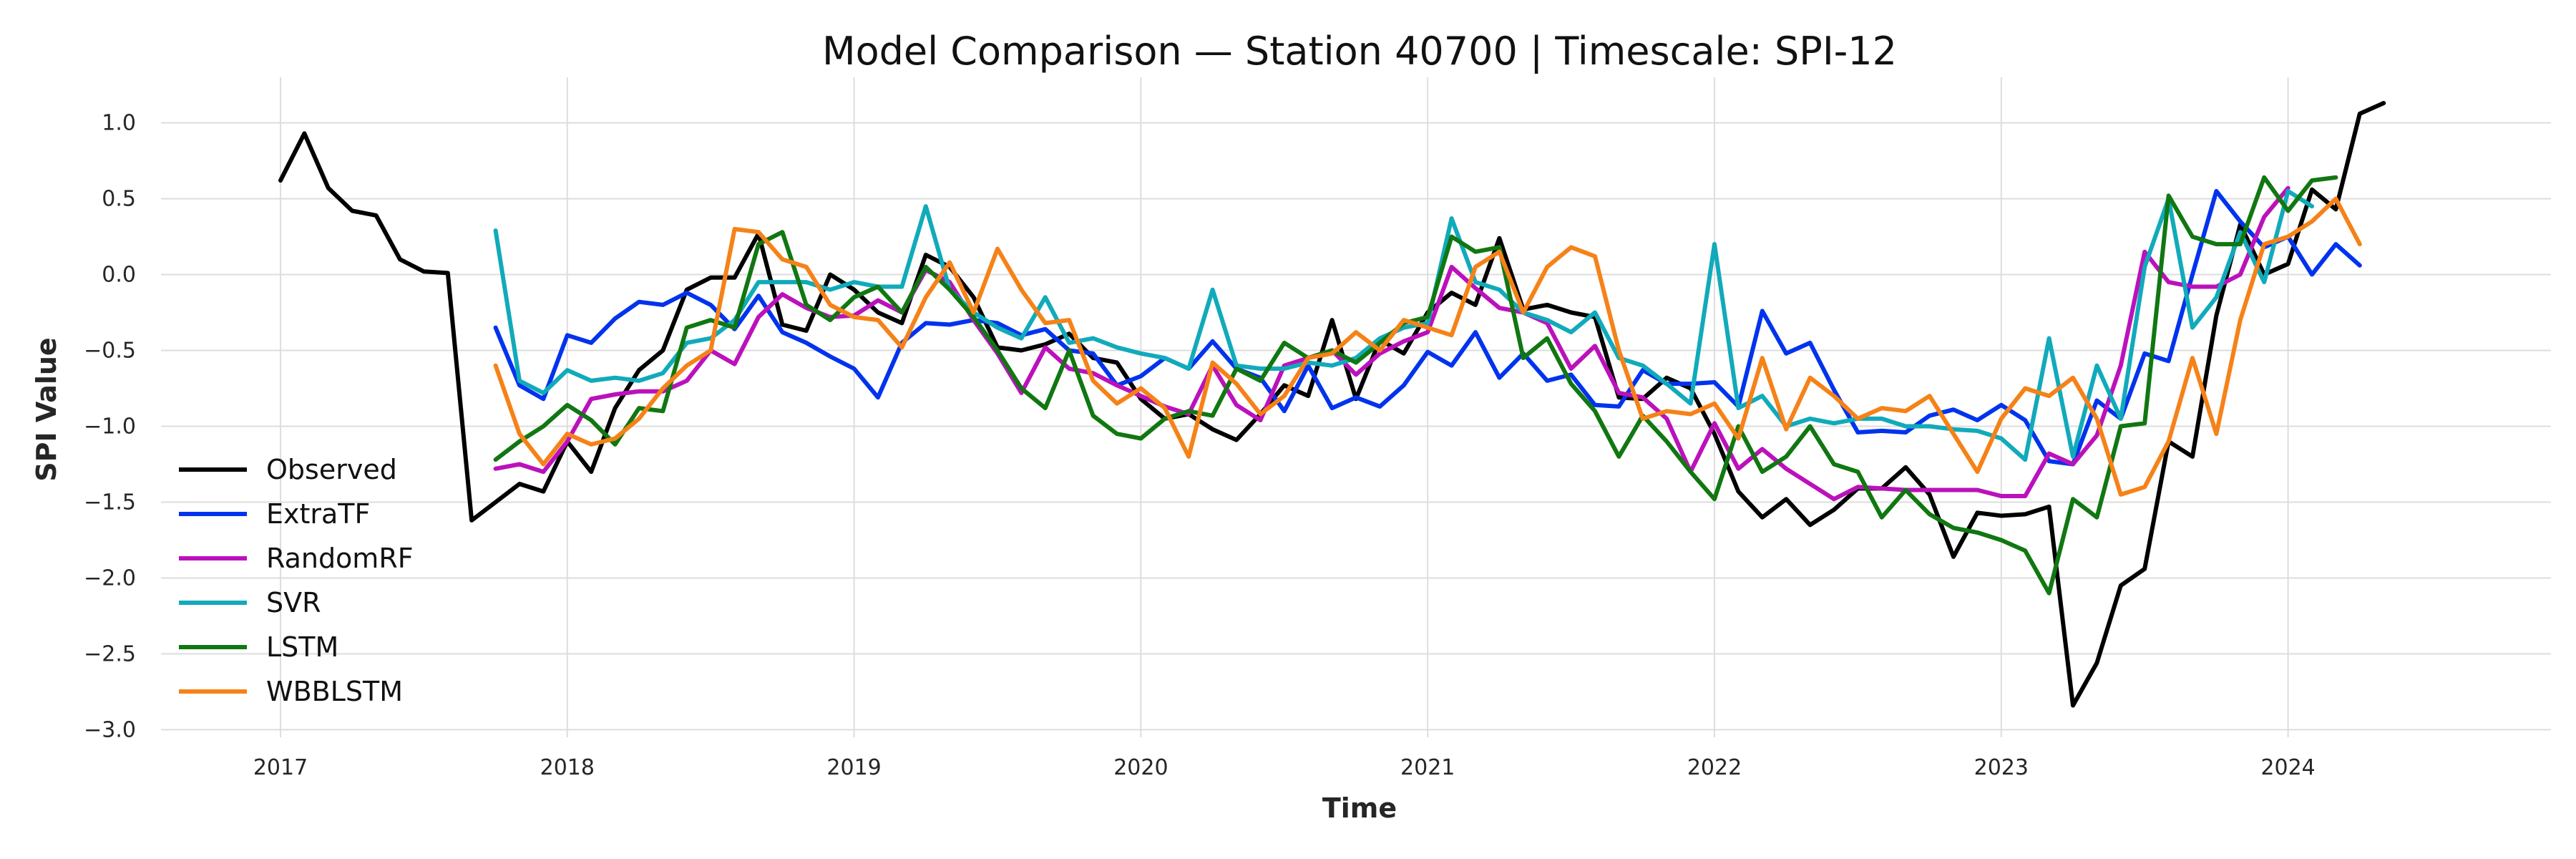  Describe the element at coordinates (1140, 767) in the screenshot. I see `x-tick-label: 2020` at that location.